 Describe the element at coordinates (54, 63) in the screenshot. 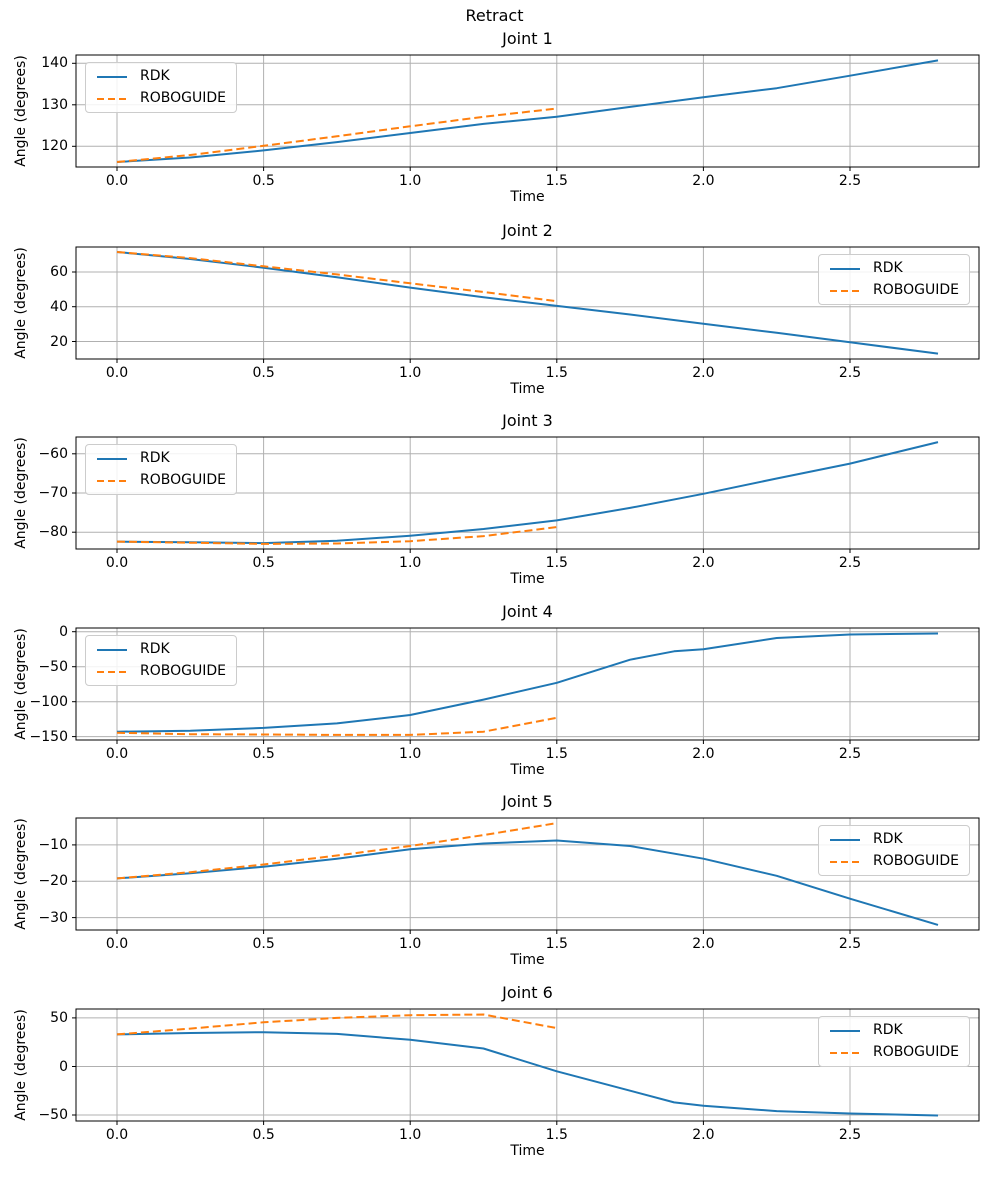

I see `y-tick-label: 140` at that location.